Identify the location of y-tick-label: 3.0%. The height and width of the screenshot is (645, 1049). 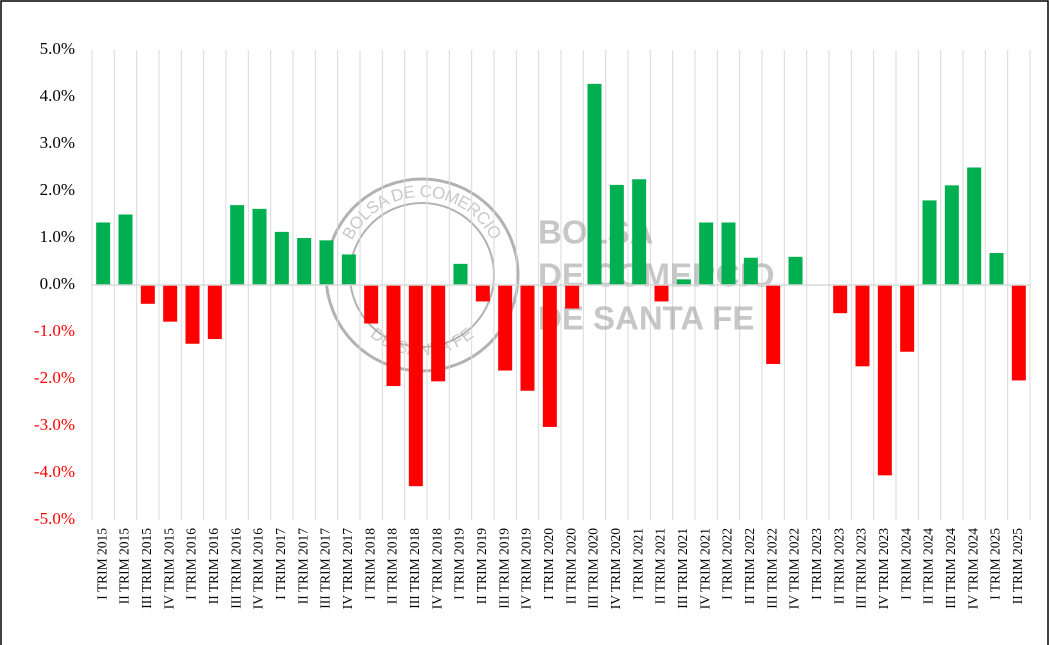
(57, 142).